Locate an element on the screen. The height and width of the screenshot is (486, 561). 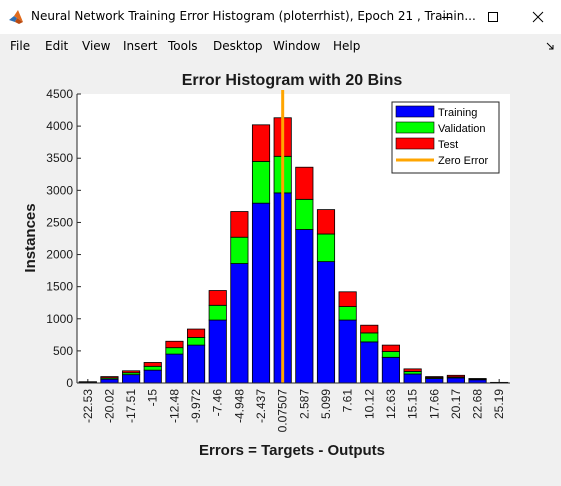
x-tick-label: 5.099 is located at coordinates (326, 404).